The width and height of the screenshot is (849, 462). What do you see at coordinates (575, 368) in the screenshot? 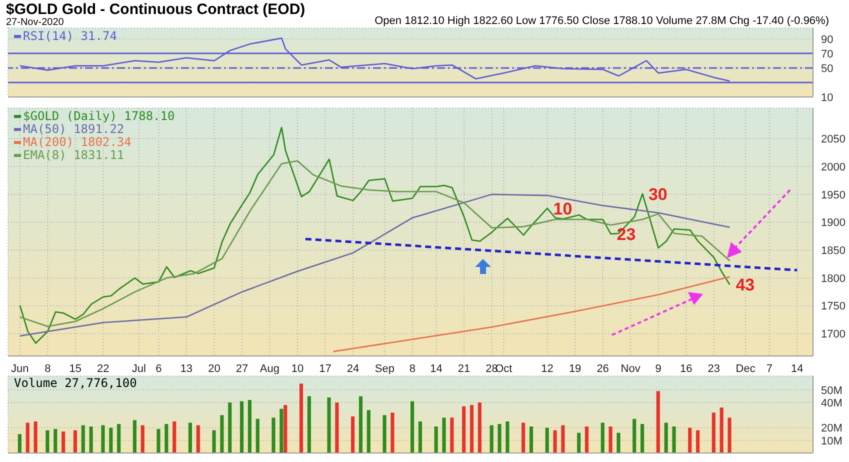
I see `x-tick-label: 19` at bounding box center [575, 368].